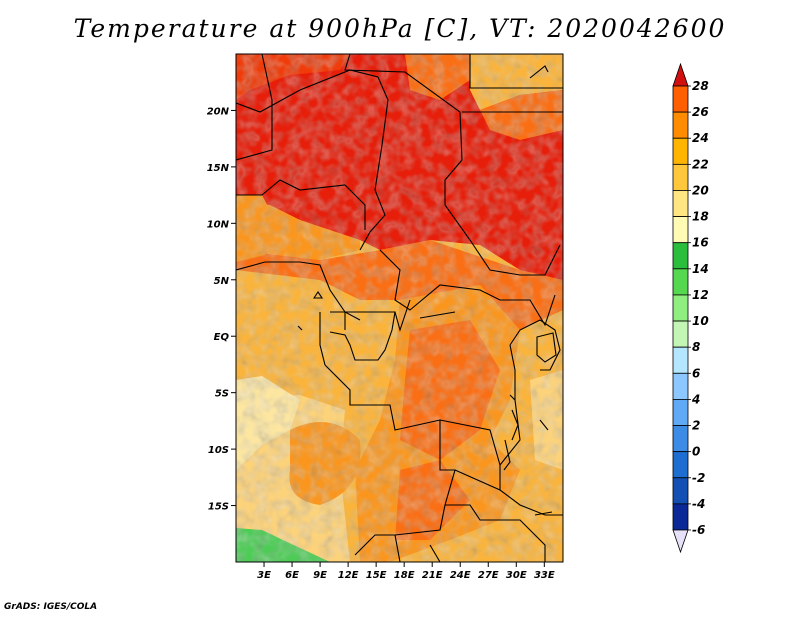 Image resolution: width=800 pixels, height=618 pixels. I want to click on lat-tick-label: 5S, so click(222, 394).